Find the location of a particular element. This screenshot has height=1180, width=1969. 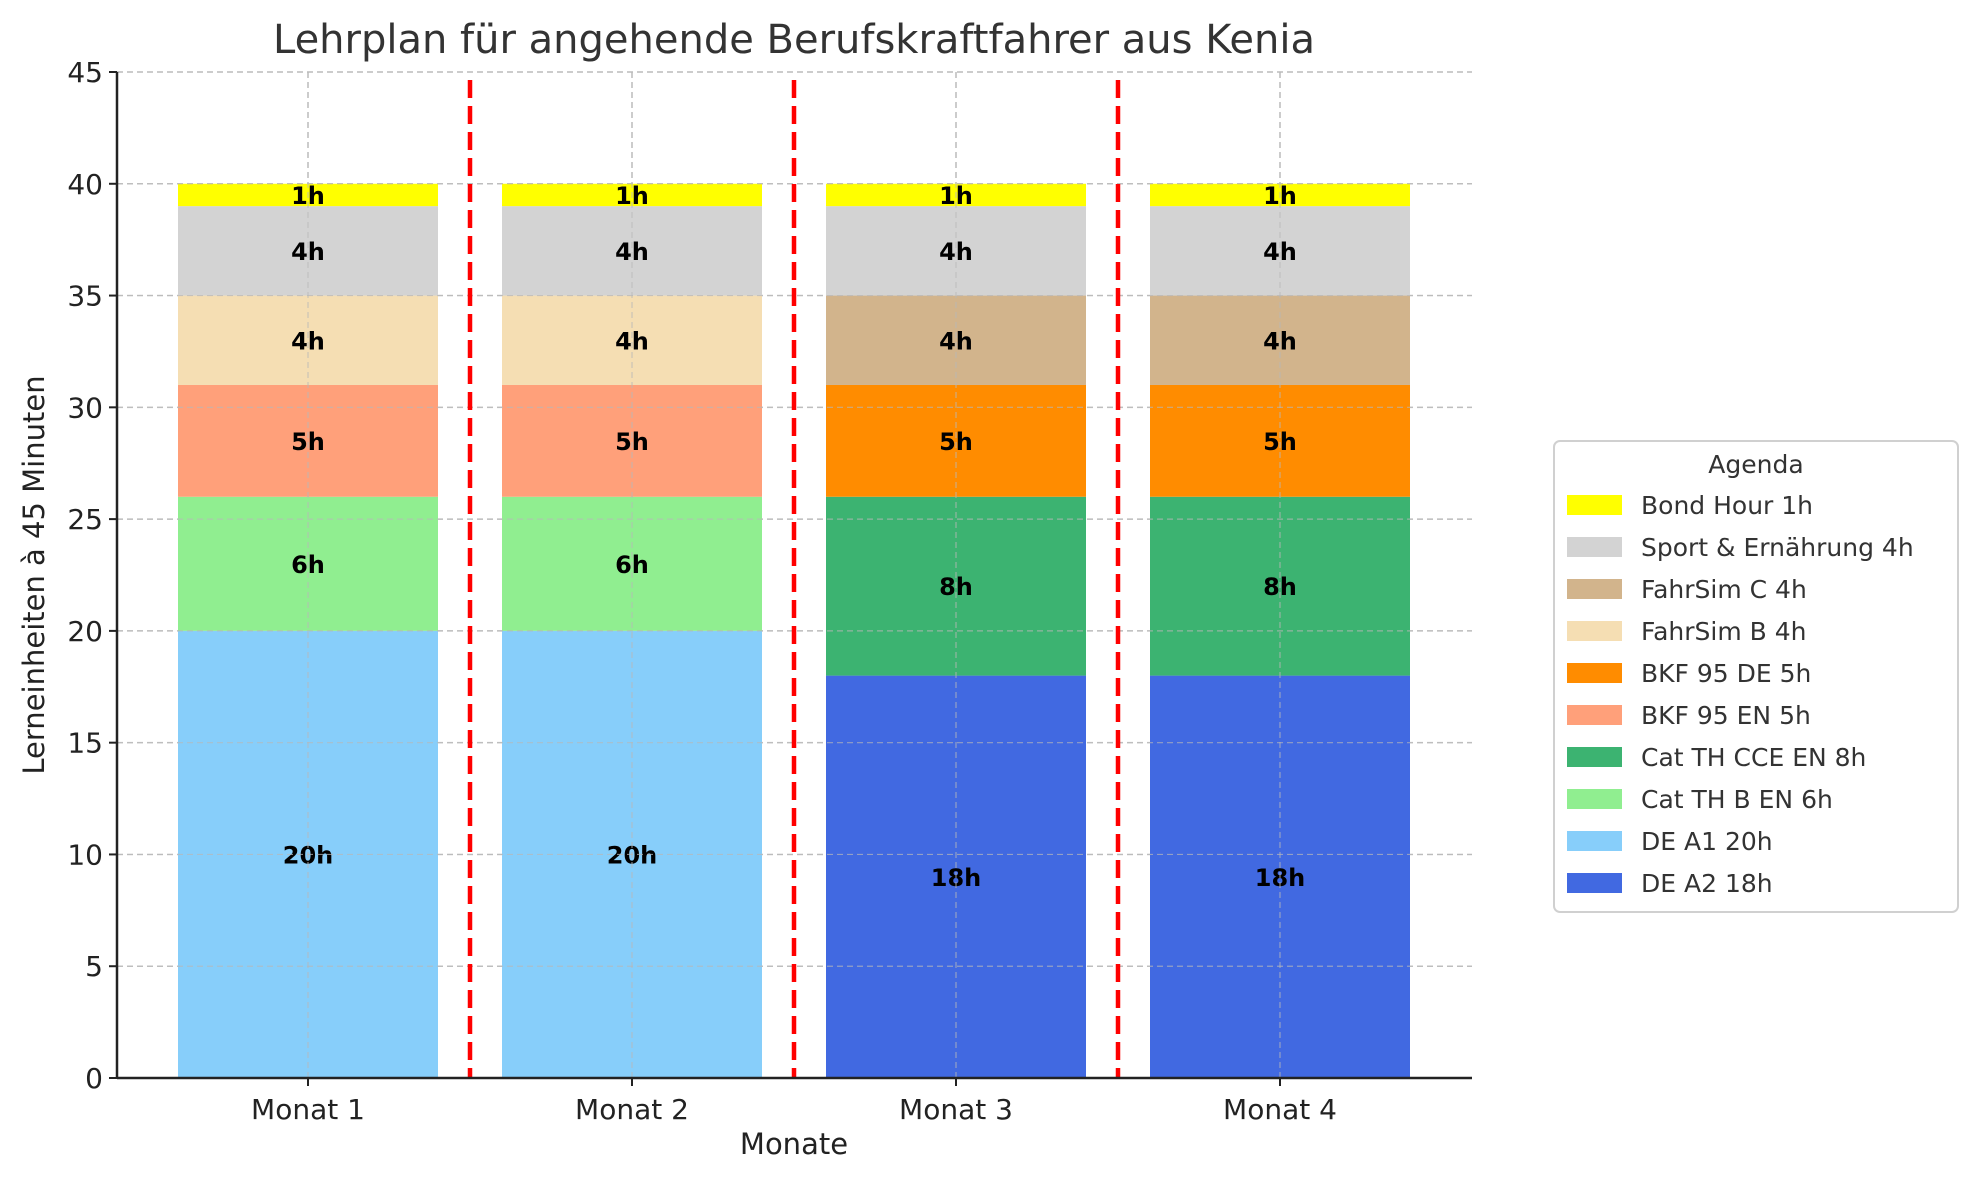

x-tick-label: Monat 3 is located at coordinates (956, 1109).